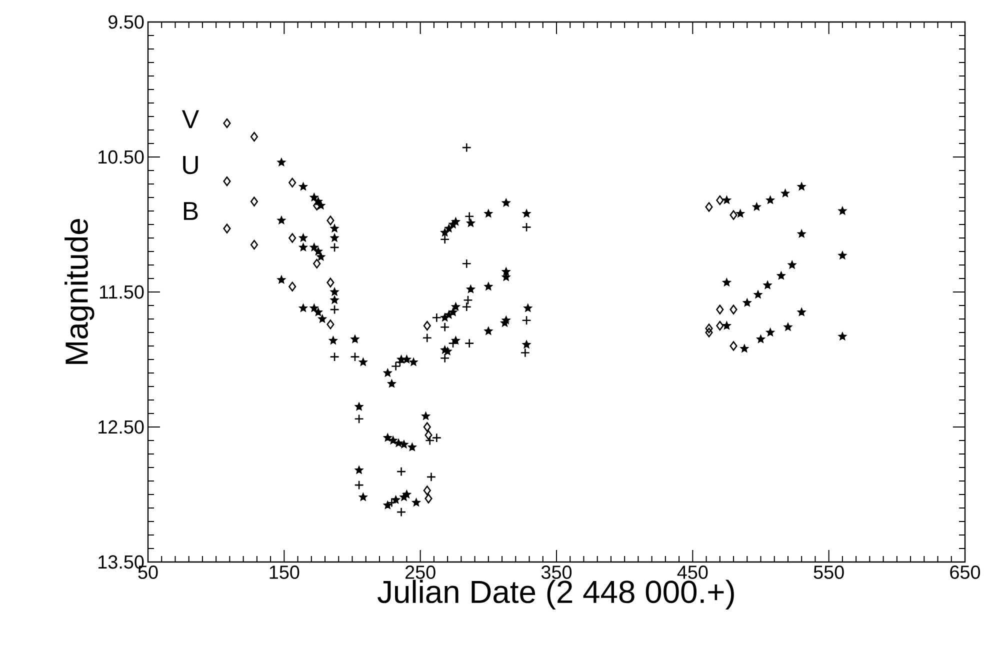 The image size is (993, 660). I want to click on x-tick-label: 550, so click(829, 572).